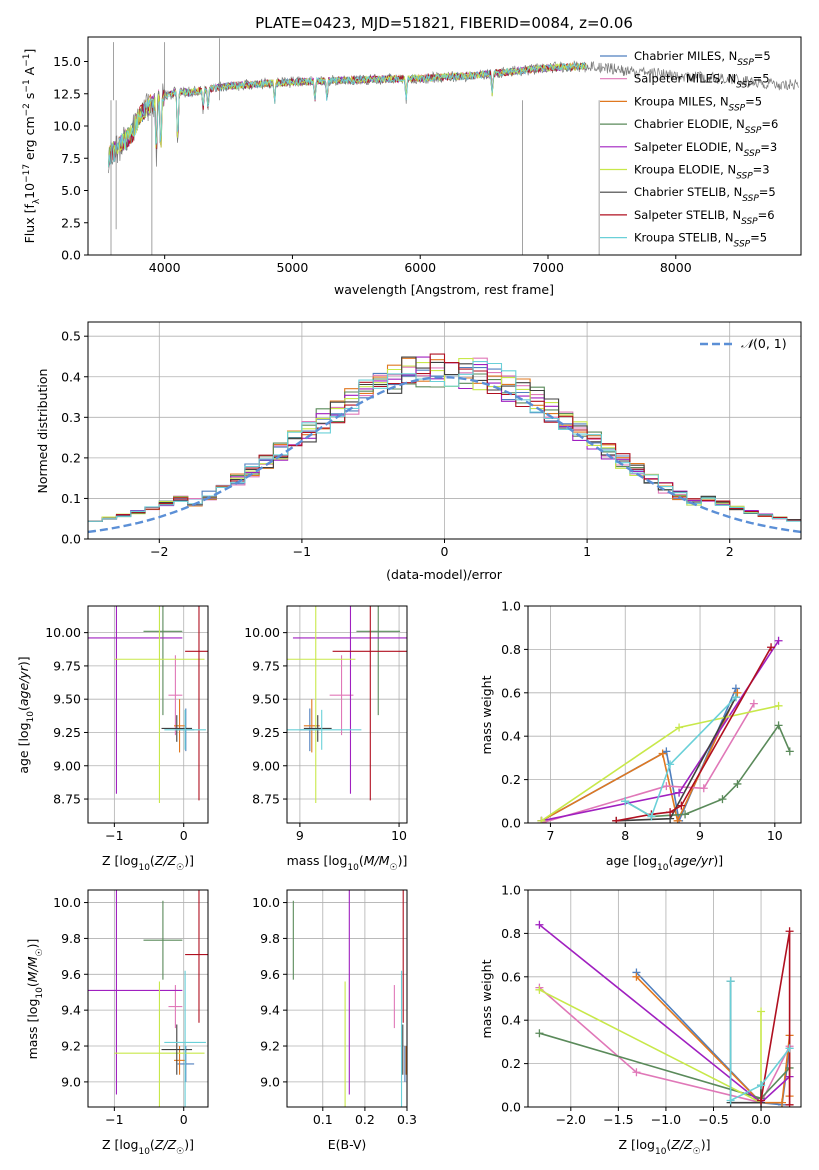  Describe the element at coordinates (486, 714) in the screenshot. I see `y-axis-title: mass weight` at that location.